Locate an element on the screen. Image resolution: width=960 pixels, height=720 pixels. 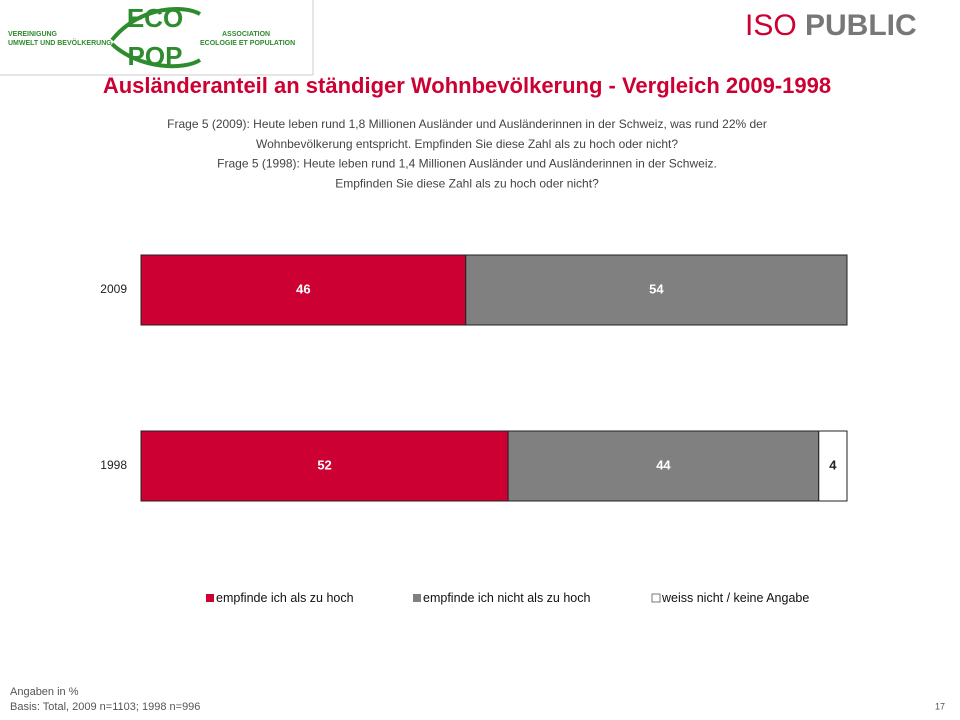
legend-label: empfinde ich als zu hoch is located at coordinates (285, 598).